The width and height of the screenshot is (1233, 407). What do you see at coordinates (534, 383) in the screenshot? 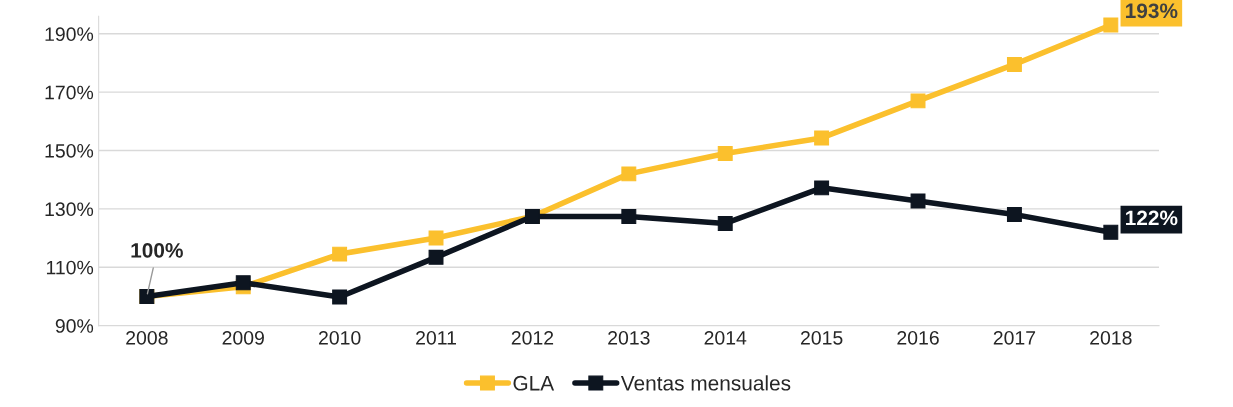
I see `legend-label: GLA` at bounding box center [534, 383].